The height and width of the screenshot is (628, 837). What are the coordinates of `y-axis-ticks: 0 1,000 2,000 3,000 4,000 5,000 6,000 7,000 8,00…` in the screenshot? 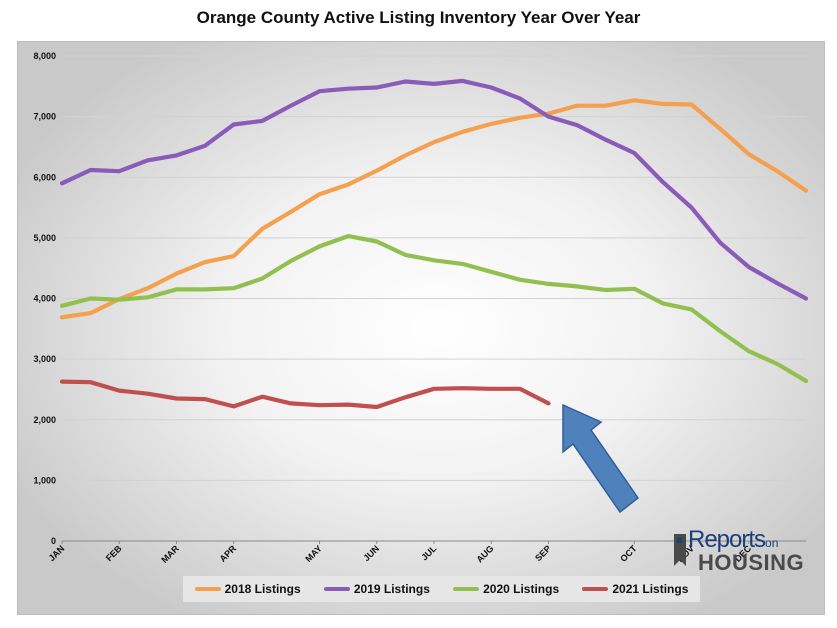 It's located at (44, 298).